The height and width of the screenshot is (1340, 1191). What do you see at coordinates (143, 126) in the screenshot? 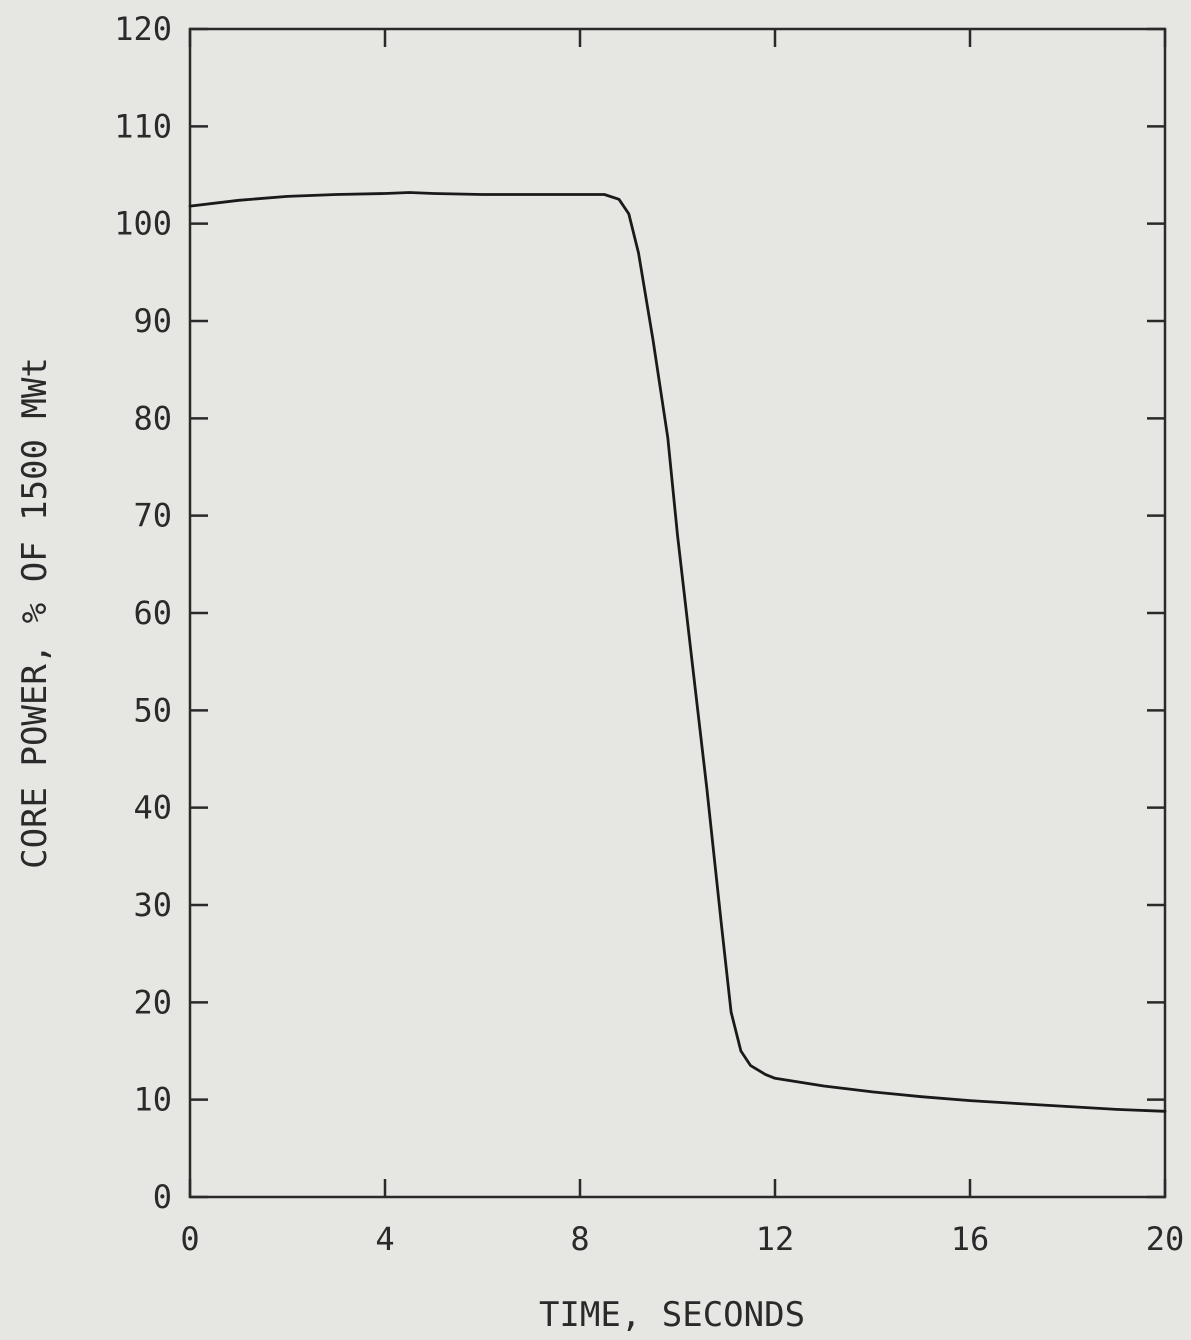
I see `y-tick-label: 110` at bounding box center [143, 126].